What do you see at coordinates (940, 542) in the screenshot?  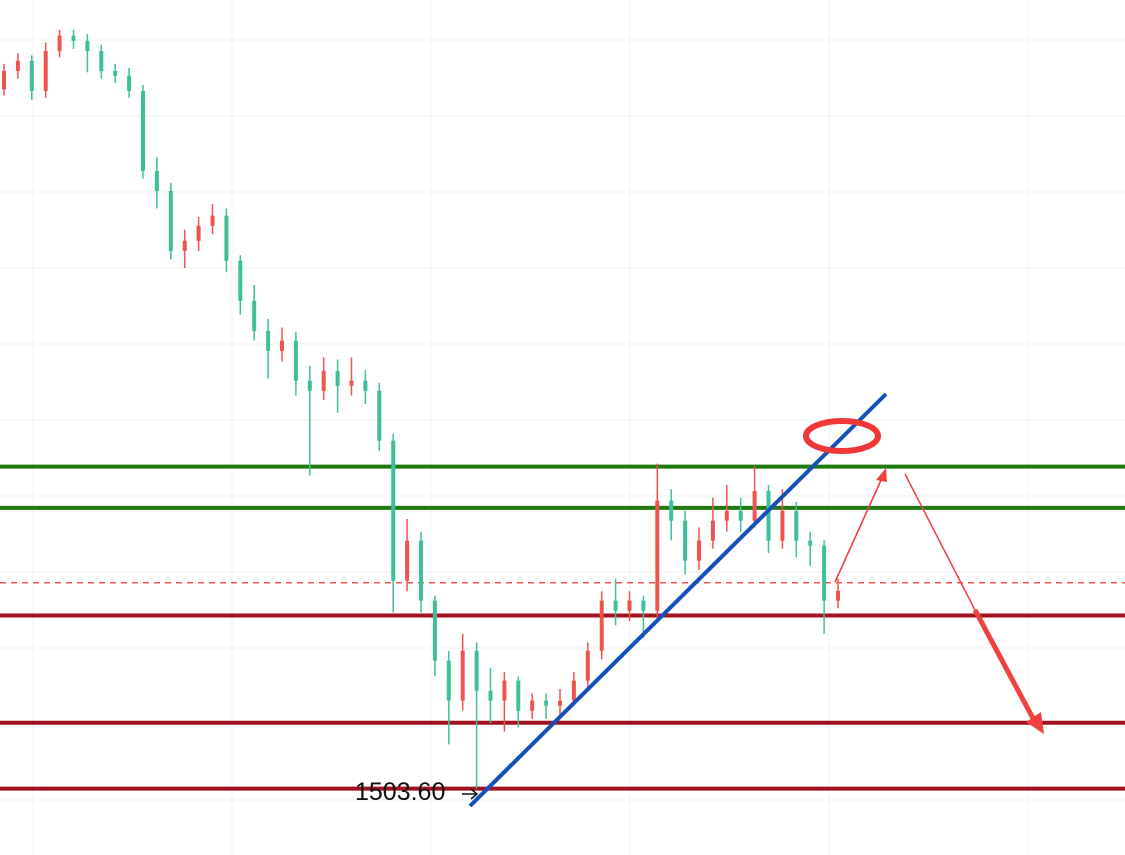 I see `arrow-down` at bounding box center [940, 542].